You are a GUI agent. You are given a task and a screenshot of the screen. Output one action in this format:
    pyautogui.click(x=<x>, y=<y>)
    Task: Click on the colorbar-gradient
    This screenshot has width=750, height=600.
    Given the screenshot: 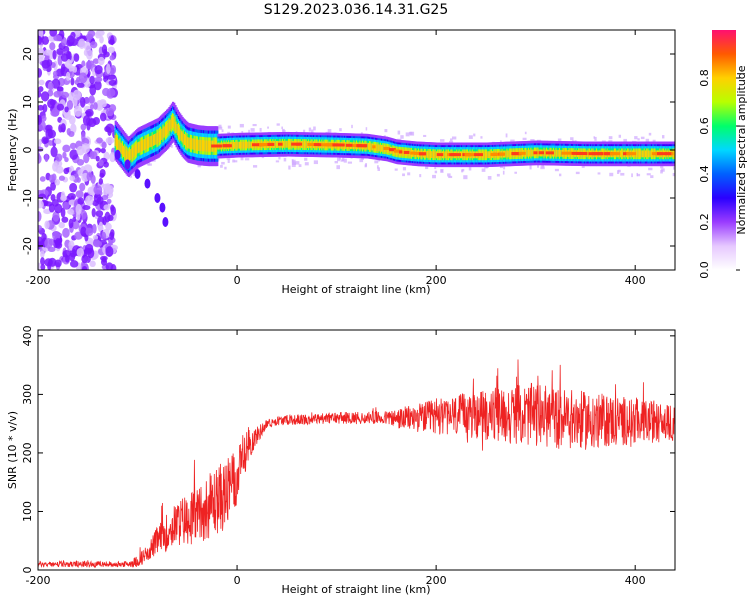 What is the action you would take?
    pyautogui.click(x=724, y=150)
    